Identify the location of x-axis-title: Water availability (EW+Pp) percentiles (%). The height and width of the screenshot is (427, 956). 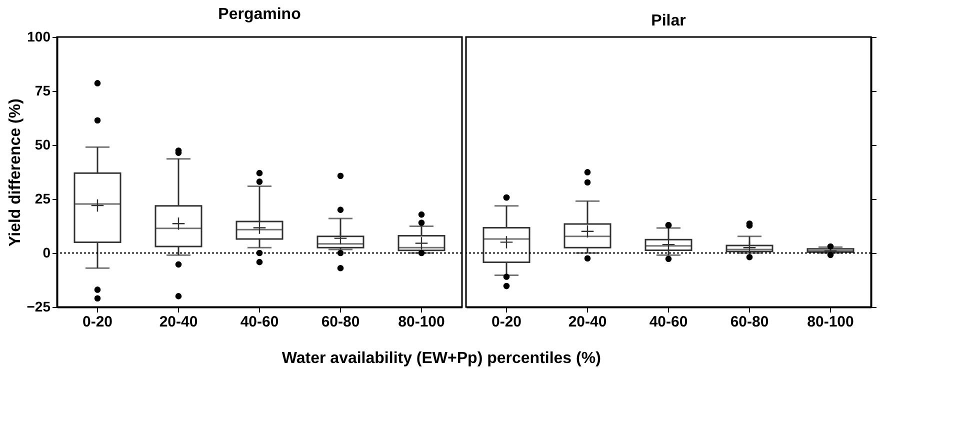
(441, 358).